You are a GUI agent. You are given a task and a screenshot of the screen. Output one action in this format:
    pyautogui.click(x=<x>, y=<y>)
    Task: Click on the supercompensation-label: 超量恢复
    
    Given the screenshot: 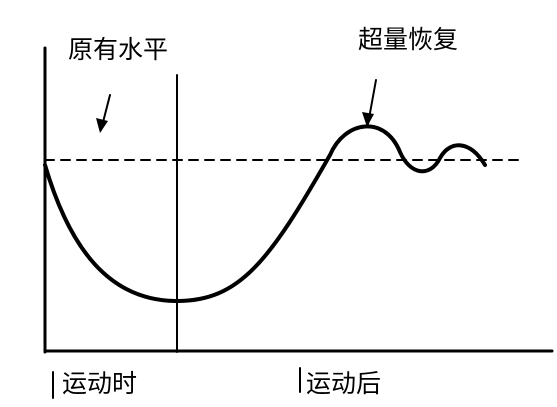 What is the action you would take?
    pyautogui.click(x=408, y=39)
    